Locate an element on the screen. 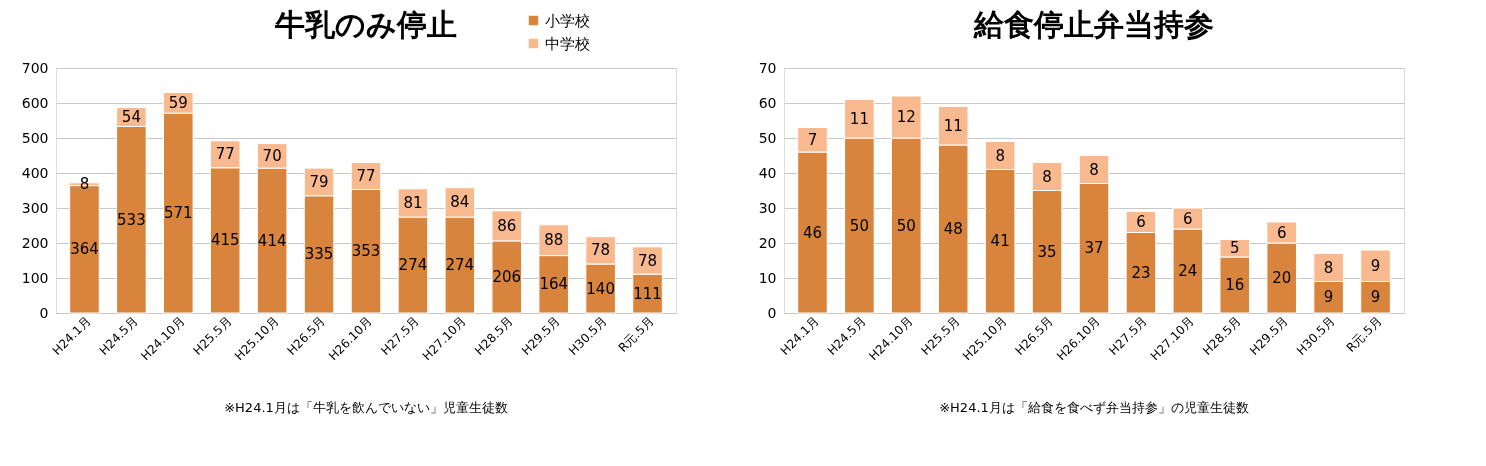 This screenshot has width=1486, height=466. data-label: 70 is located at coordinates (272, 155).